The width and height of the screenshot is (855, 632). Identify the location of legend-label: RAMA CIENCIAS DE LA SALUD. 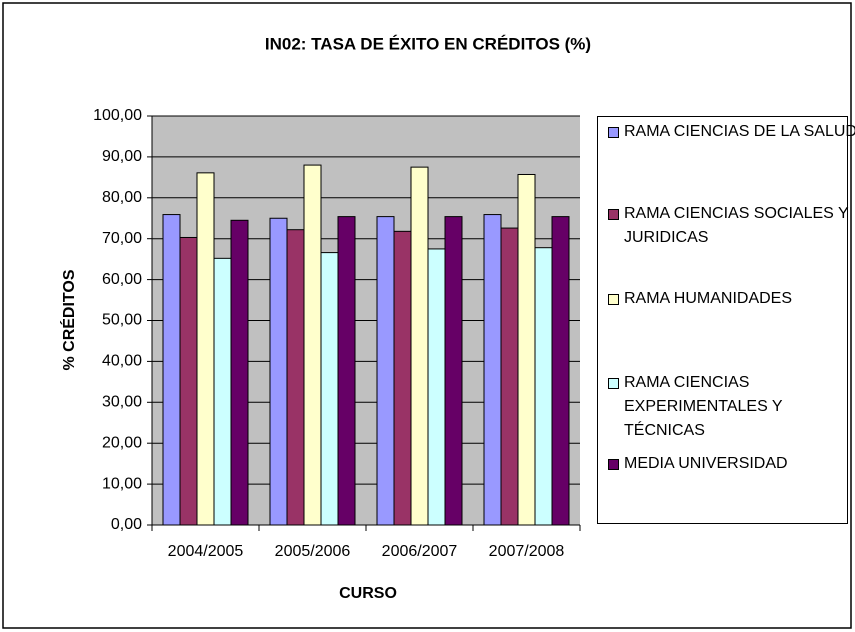
(739, 131).